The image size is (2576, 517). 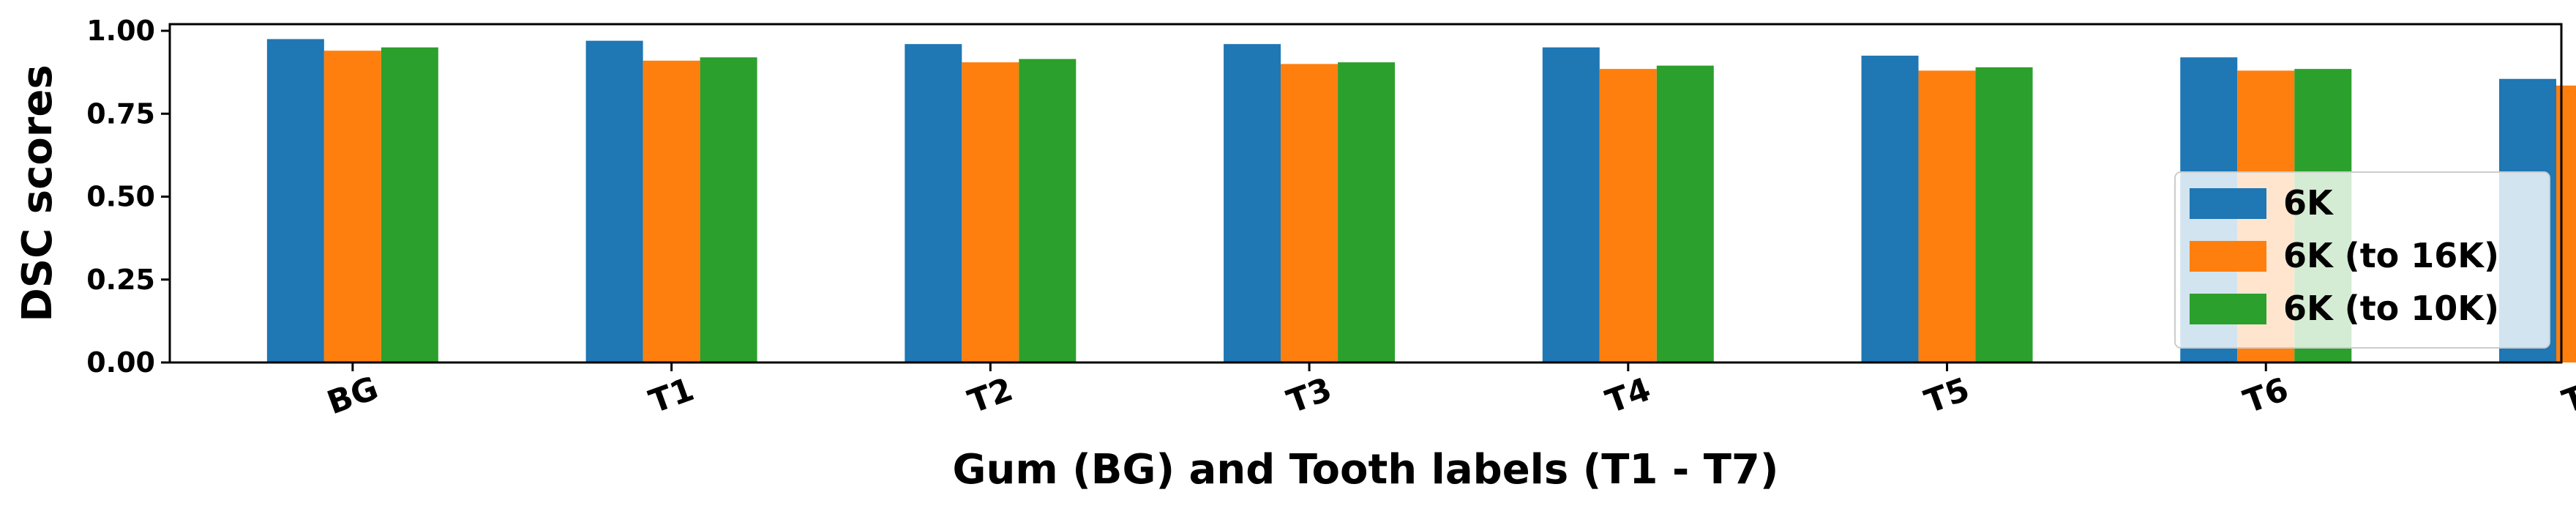 What do you see at coordinates (2391, 308) in the screenshot?
I see `legend-label: 6K (to 10K)` at bounding box center [2391, 308].